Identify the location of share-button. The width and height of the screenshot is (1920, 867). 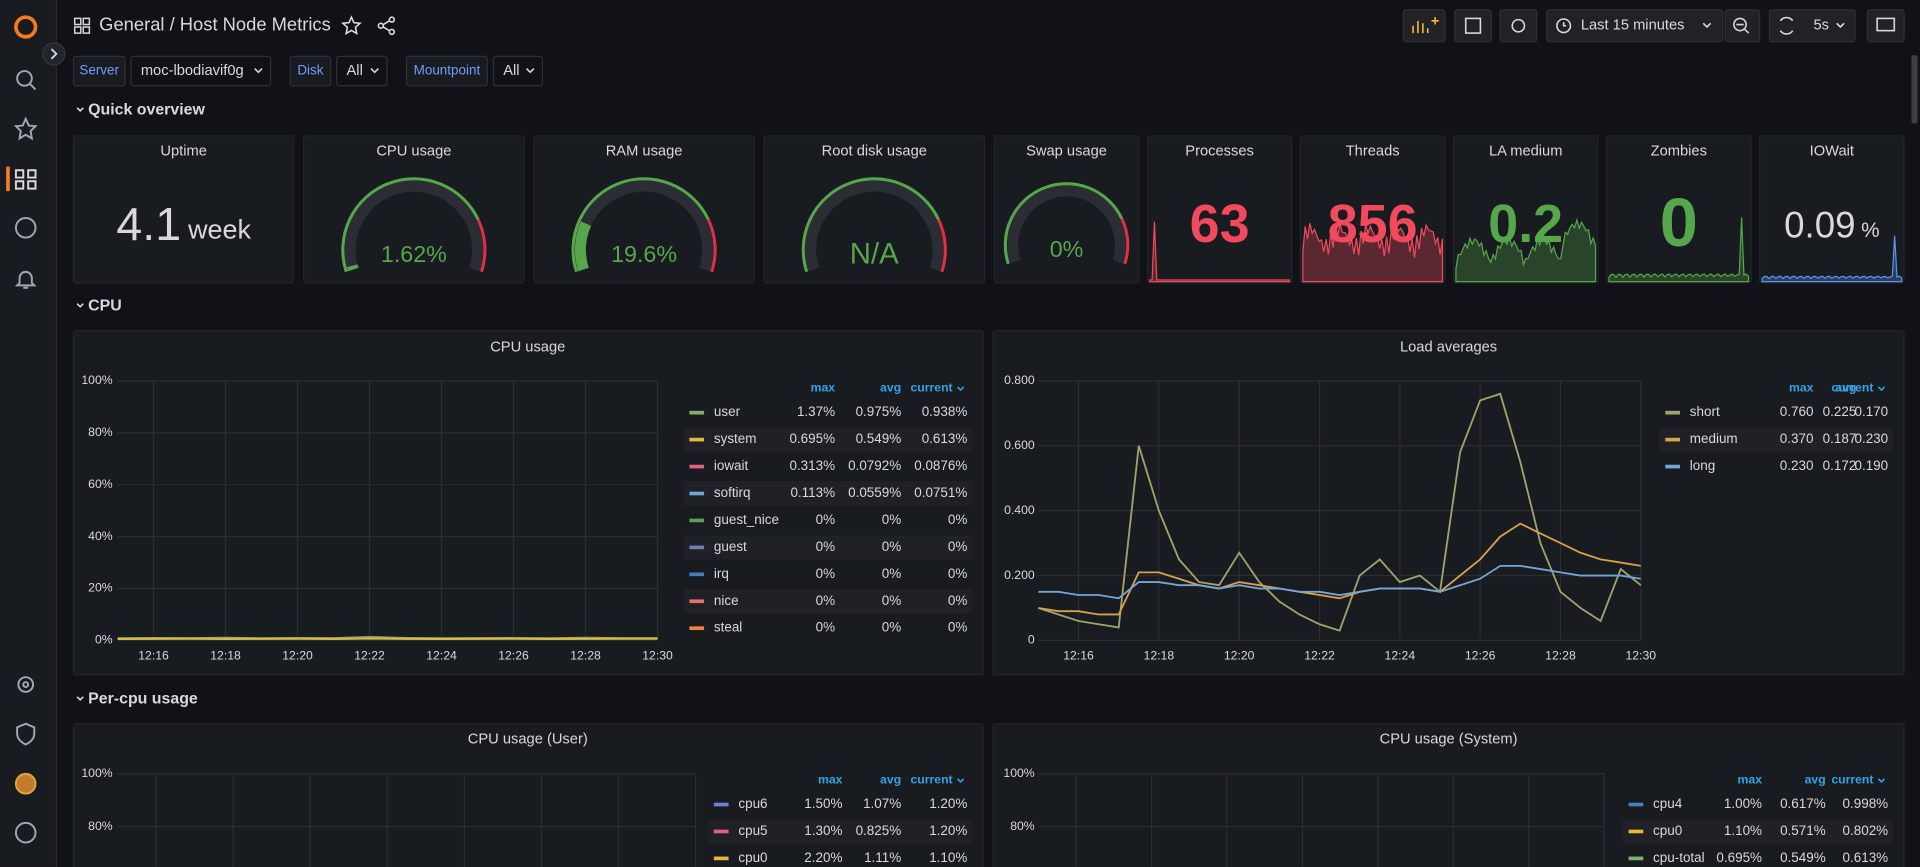
(386, 26).